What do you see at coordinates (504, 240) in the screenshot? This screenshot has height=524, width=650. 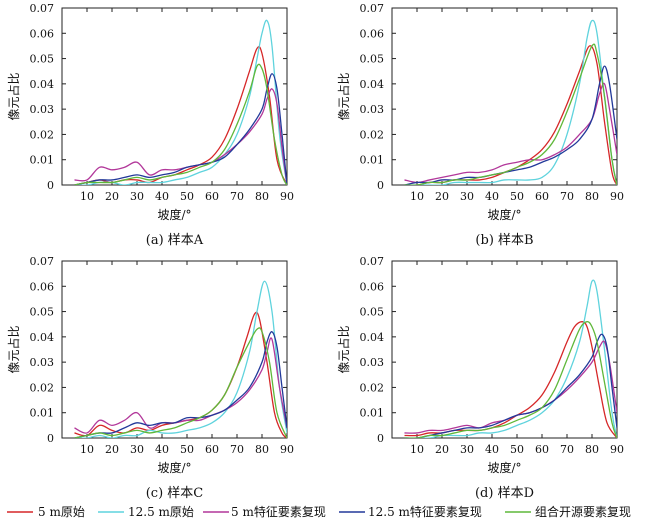 I see `panel-caption: (b) 样本B` at bounding box center [504, 240].